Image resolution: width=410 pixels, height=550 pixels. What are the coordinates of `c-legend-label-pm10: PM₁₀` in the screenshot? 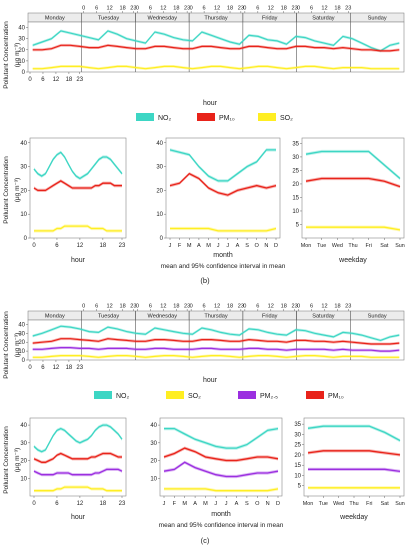 It's located at (336, 396).